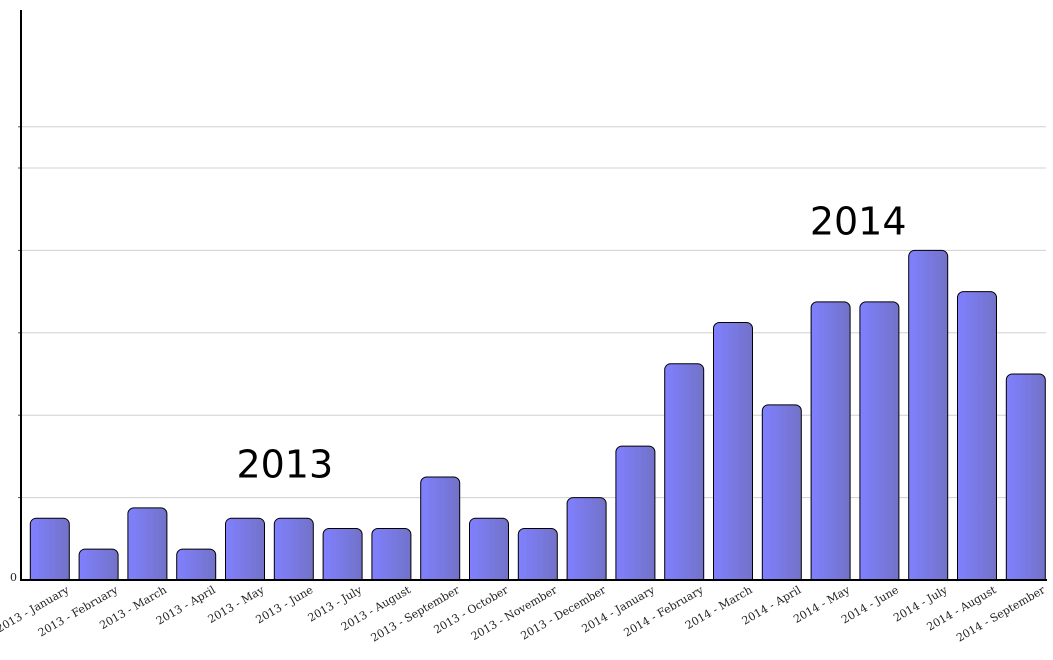 The width and height of the screenshot is (1053, 660). What do you see at coordinates (284, 465) in the screenshot?
I see `year-annotation: 2013` at bounding box center [284, 465].